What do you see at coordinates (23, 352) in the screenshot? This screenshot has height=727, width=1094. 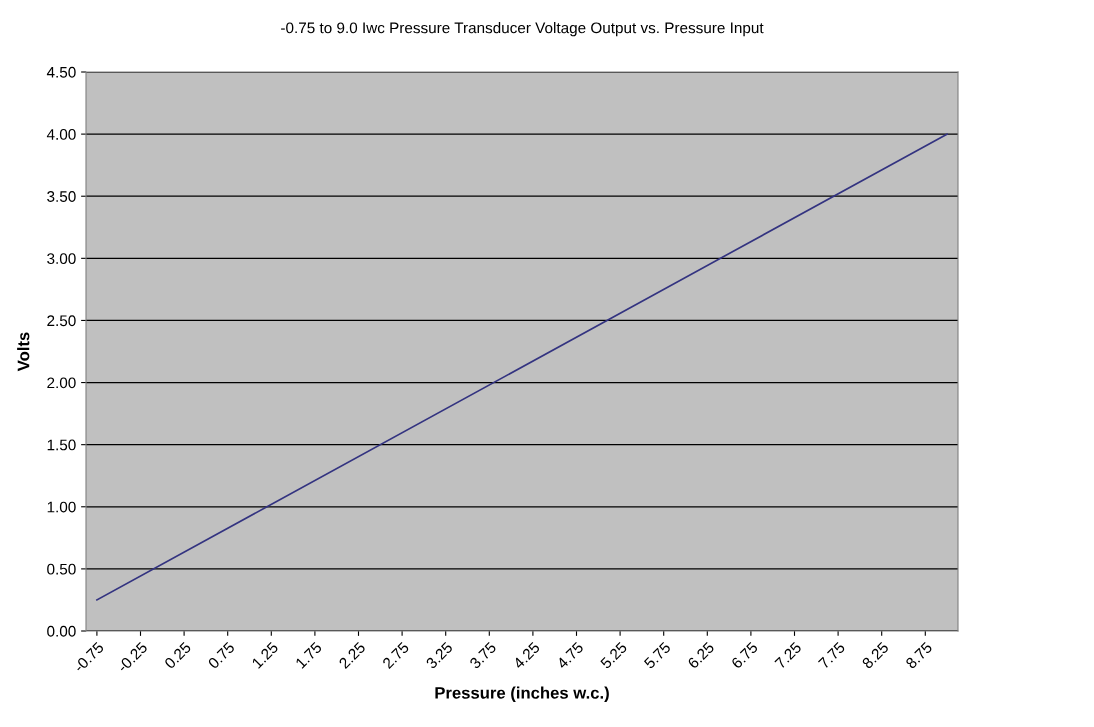 I see `y-axis-title: Volts` at bounding box center [23, 352].